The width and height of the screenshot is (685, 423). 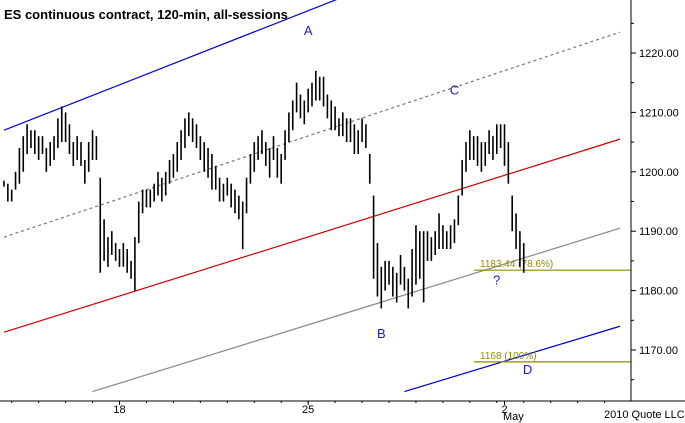 What do you see at coordinates (527, 369) in the screenshot?
I see `wave-label-4: D` at bounding box center [527, 369].